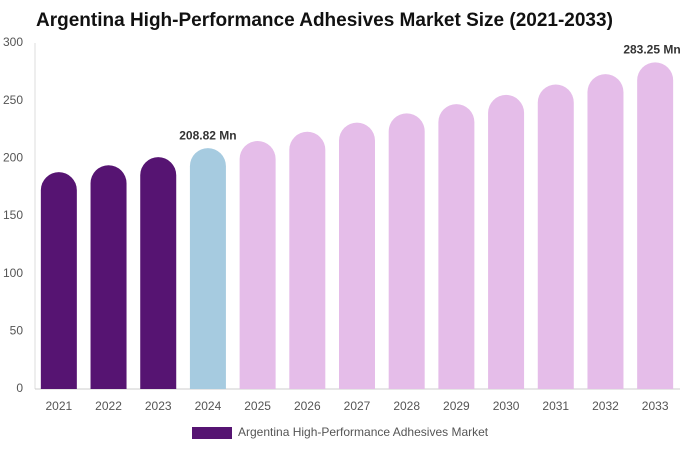  What do you see at coordinates (357, 406) in the screenshot?
I see `x-tick-label: 2027` at bounding box center [357, 406].